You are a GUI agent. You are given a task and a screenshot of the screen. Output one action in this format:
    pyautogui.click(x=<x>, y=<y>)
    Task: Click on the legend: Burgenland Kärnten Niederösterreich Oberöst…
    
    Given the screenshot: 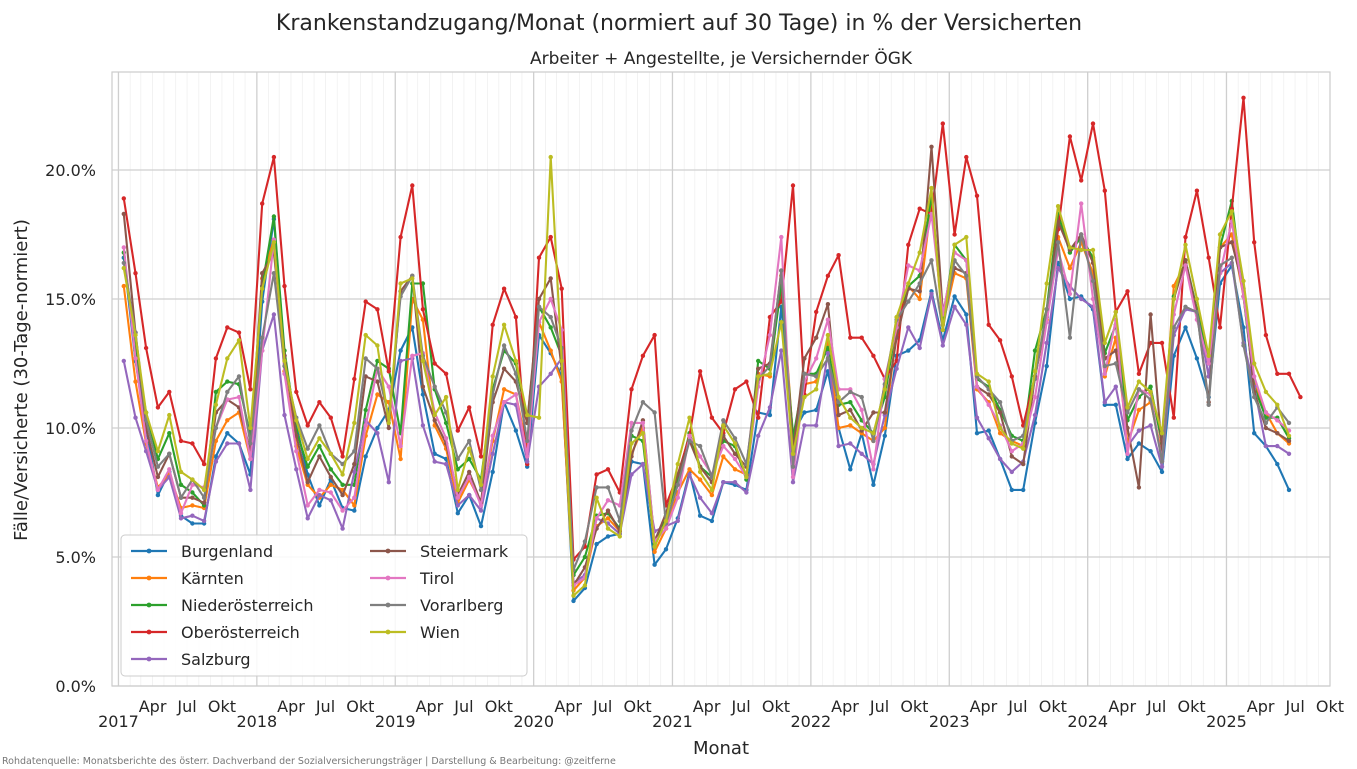 What is the action you would take?
    pyautogui.click(x=324, y=605)
    